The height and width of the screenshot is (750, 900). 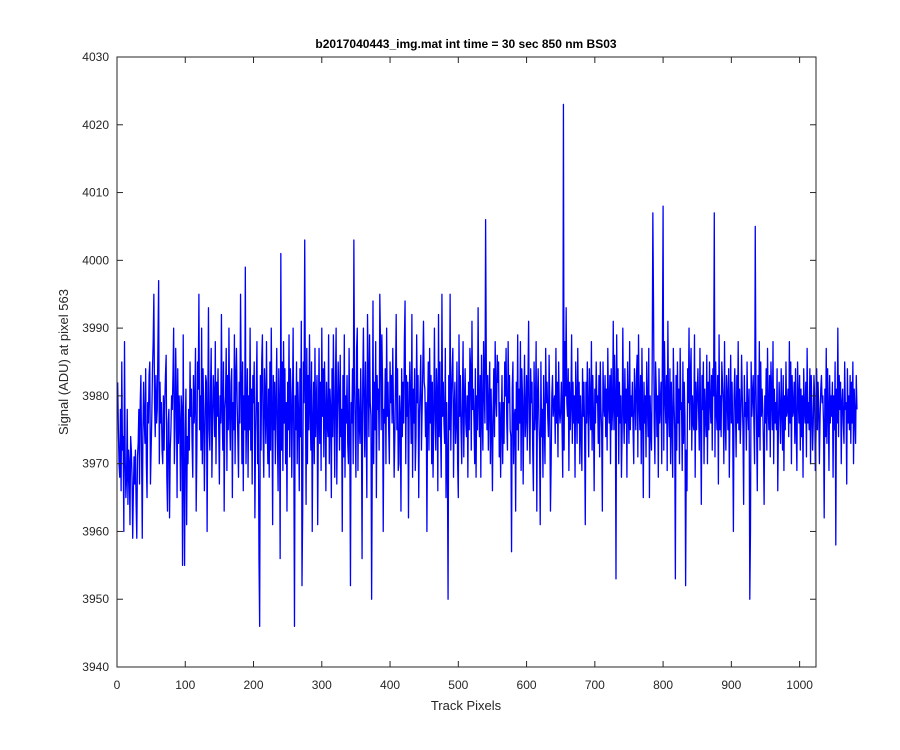 What do you see at coordinates (663, 685) in the screenshot?
I see `x-tick-label: 800` at bounding box center [663, 685].